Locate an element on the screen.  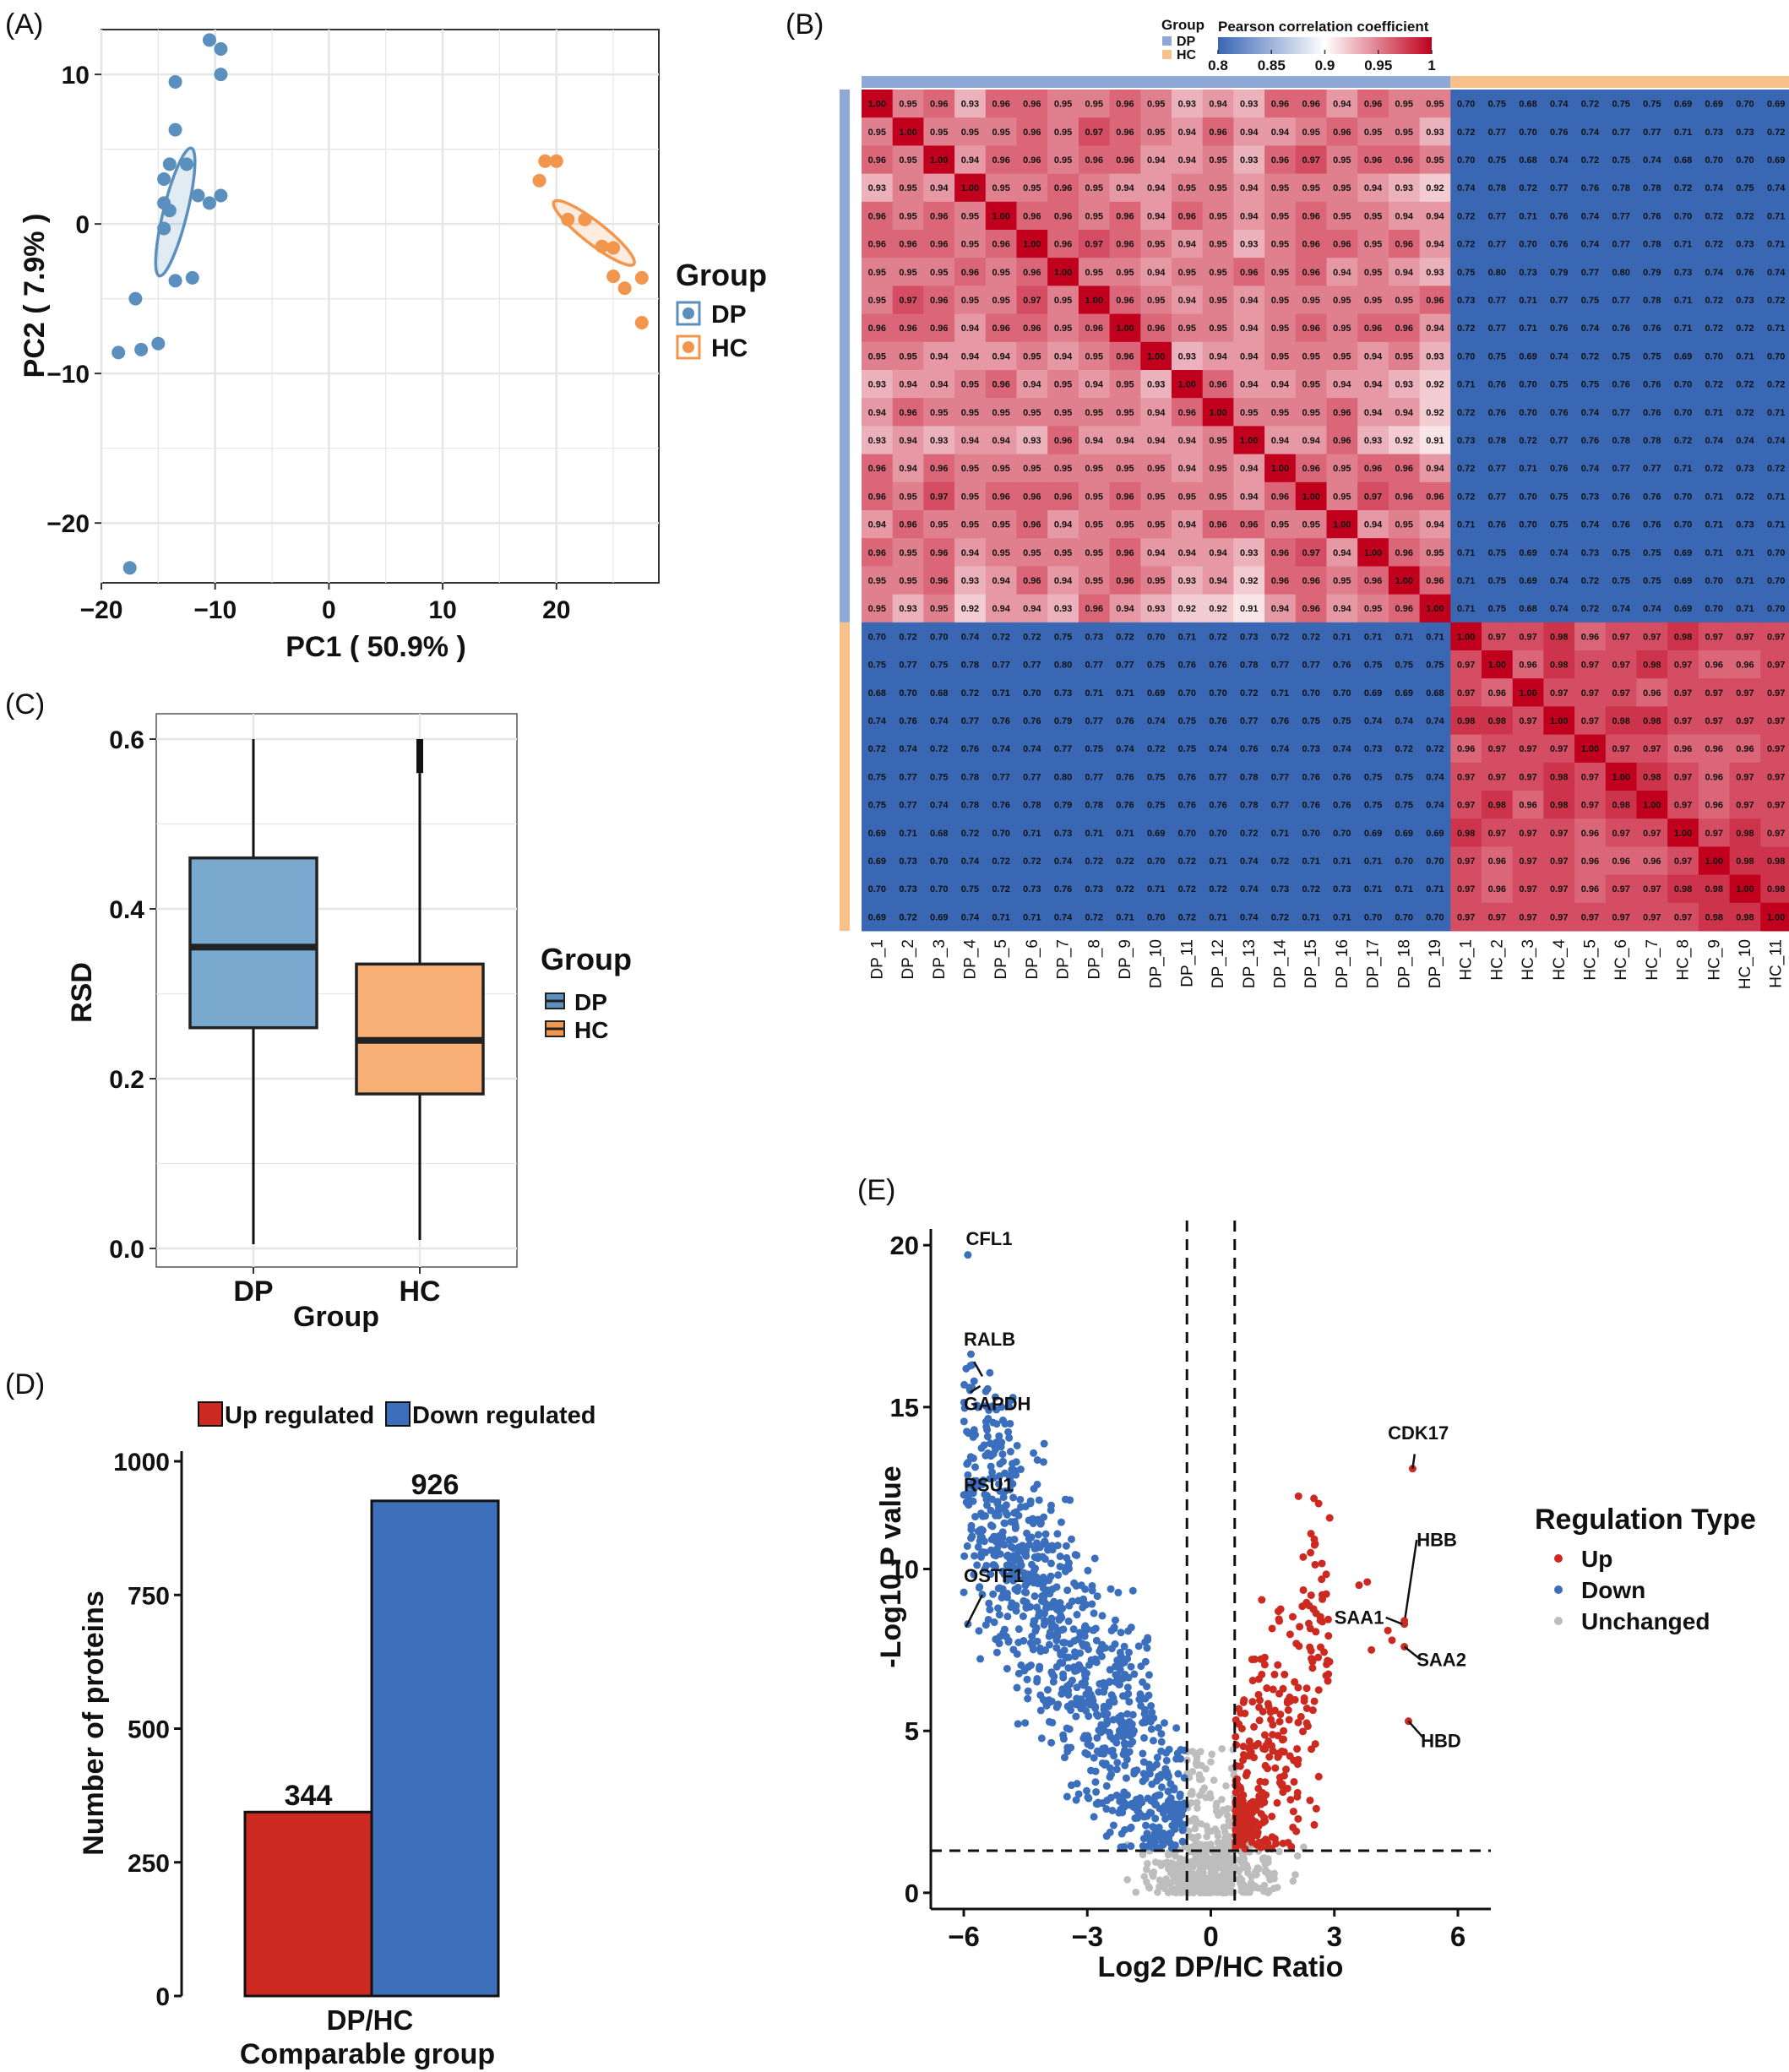
x-tick-label: −6 is located at coordinates (964, 1936).